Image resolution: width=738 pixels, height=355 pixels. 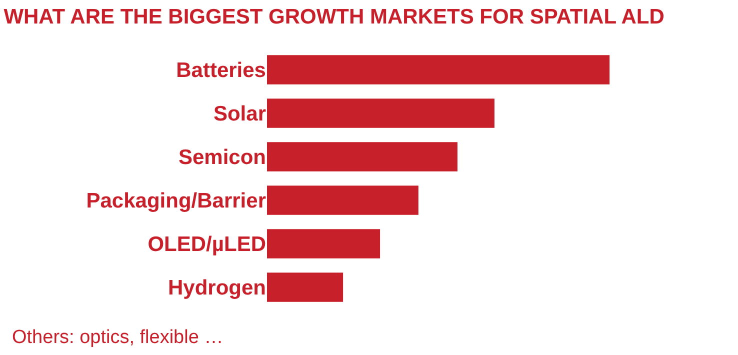 I want to click on y-tick-label: OLED/µLED, so click(x=207, y=244).